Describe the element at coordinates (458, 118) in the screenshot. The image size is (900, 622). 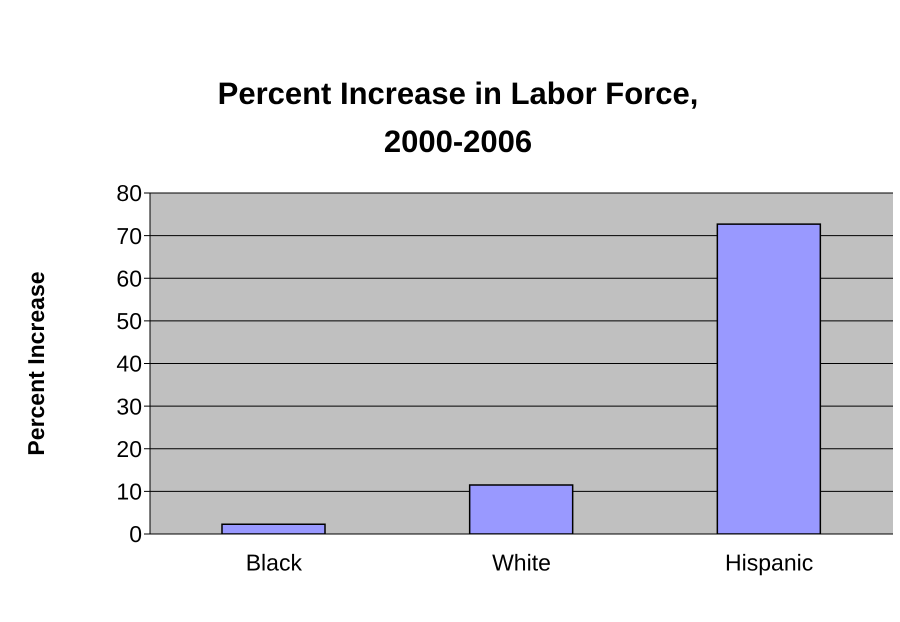
I see `chart-title: Percent Increase in Labor Force, 2000-2006` at that location.